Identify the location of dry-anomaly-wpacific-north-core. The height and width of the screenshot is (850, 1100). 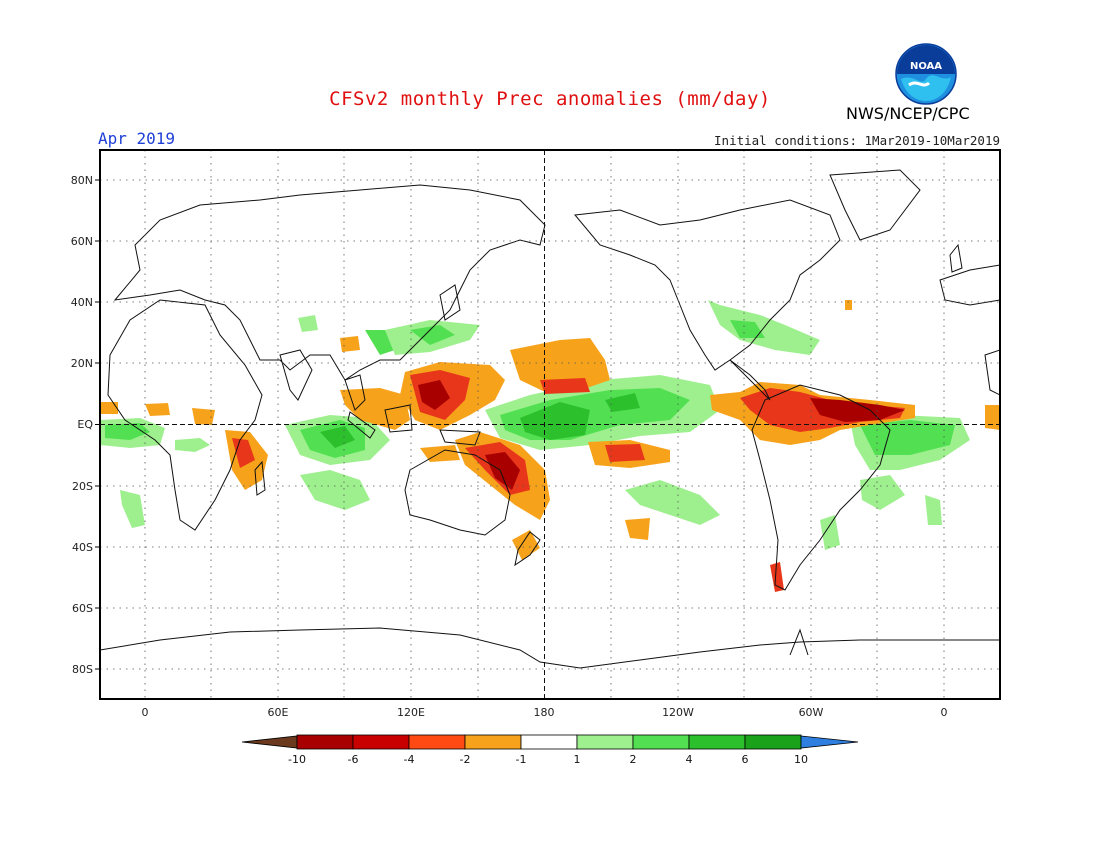
(565, 386).